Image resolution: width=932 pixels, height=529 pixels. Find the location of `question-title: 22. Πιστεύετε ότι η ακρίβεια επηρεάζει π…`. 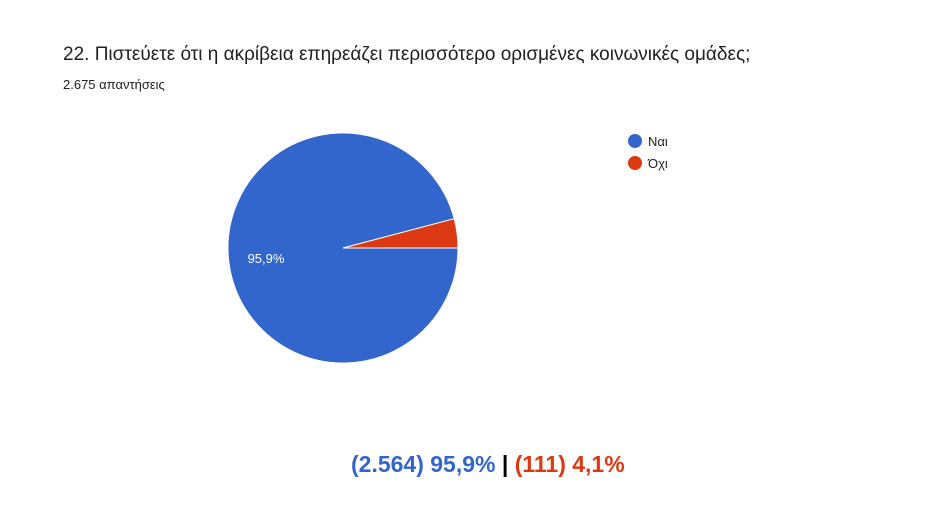

question-title: 22. Πιστεύετε ότι η ακρίβεια επηρεάζει π… is located at coordinates (407, 54).